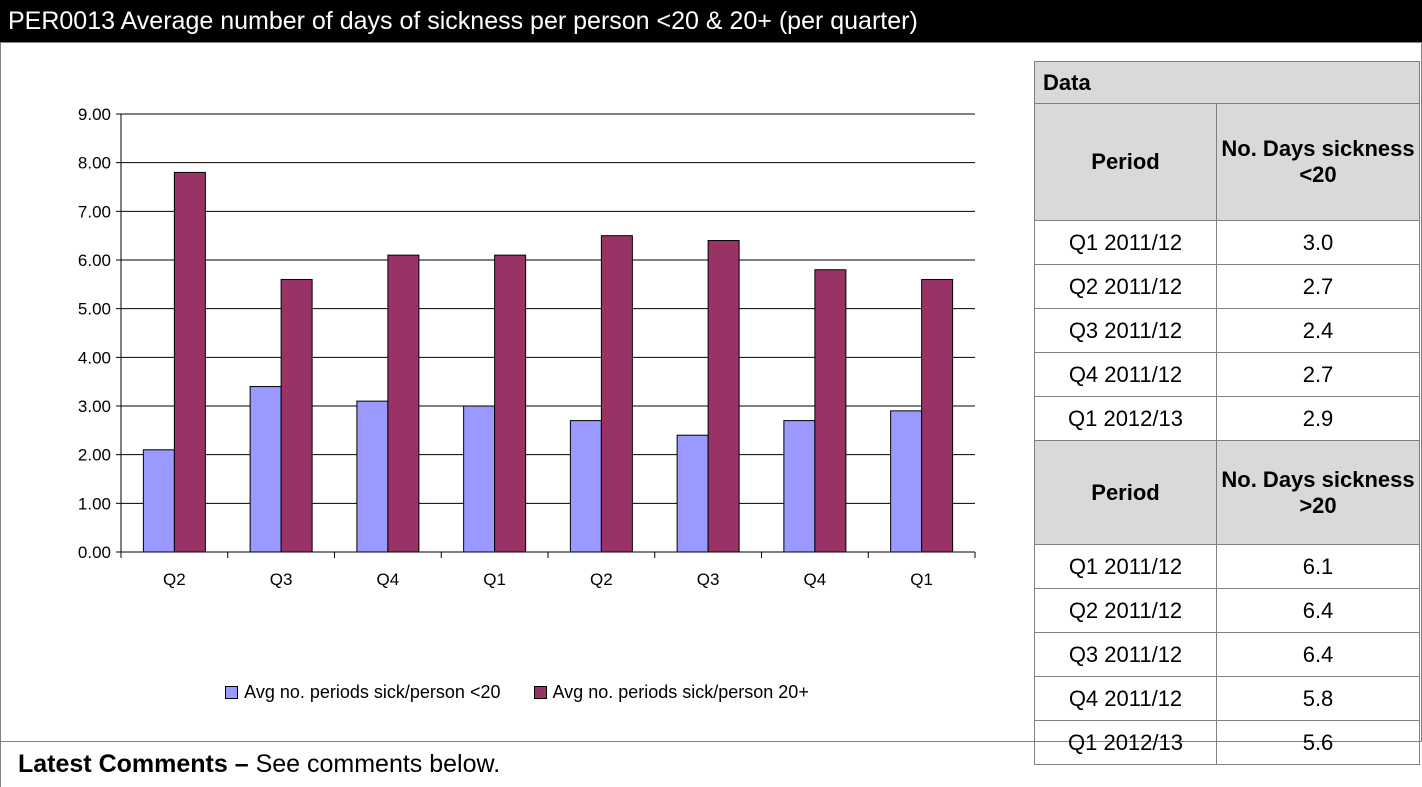 This screenshot has height=787, width=1422. Describe the element at coordinates (1318, 742) in the screenshot. I see `table-row-value: 5.6` at that location.